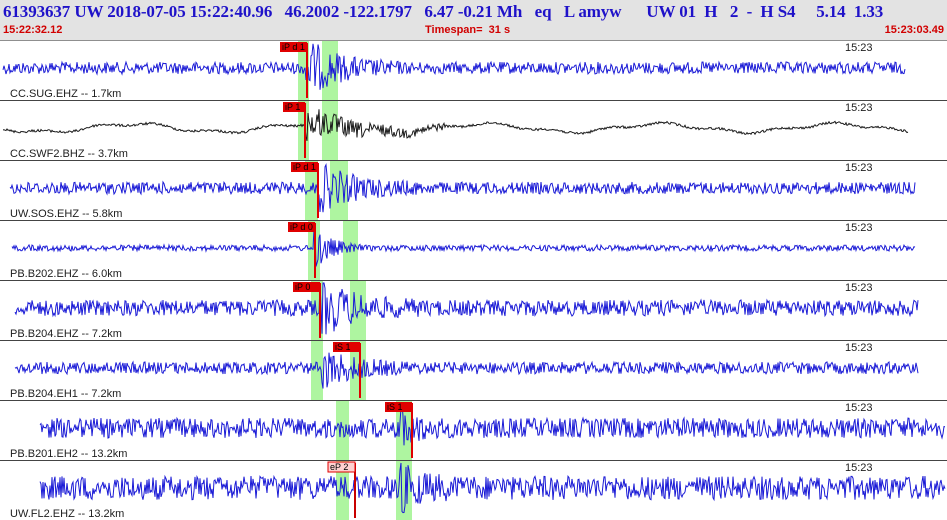  I want to click on time-end: 15:23:03.49, so click(914, 30).